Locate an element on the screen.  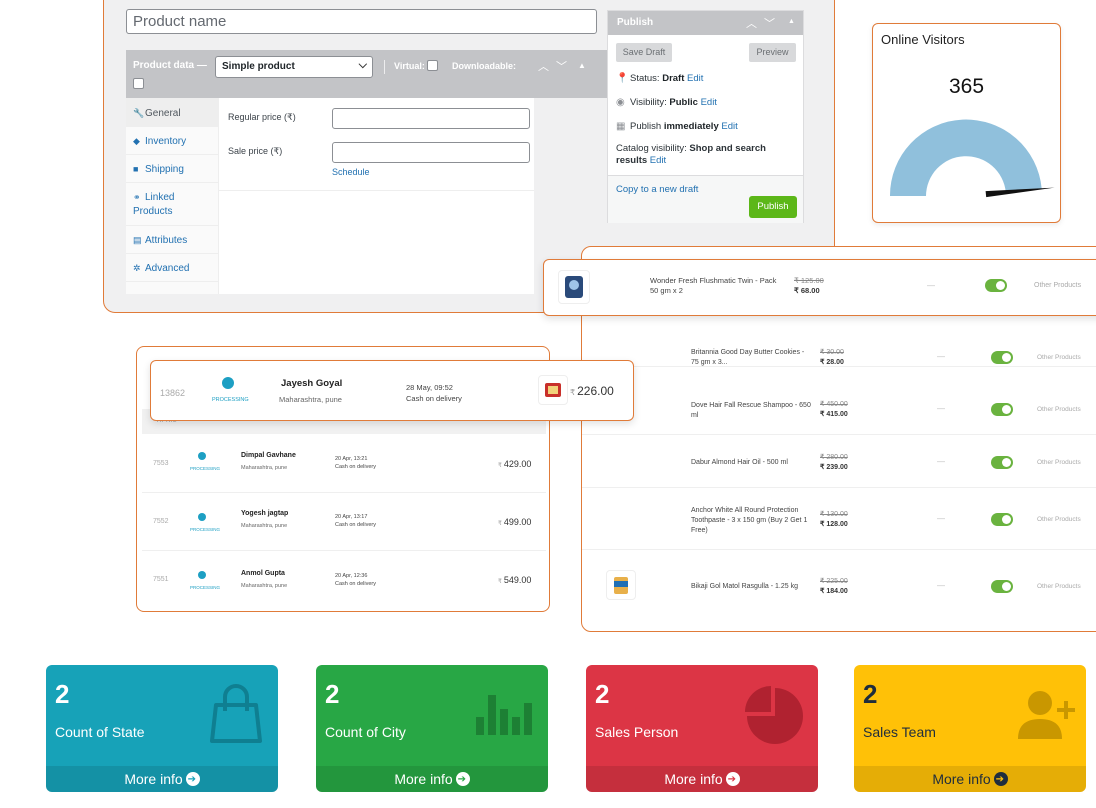
publish-title: Publish is located at coordinates (635, 22).